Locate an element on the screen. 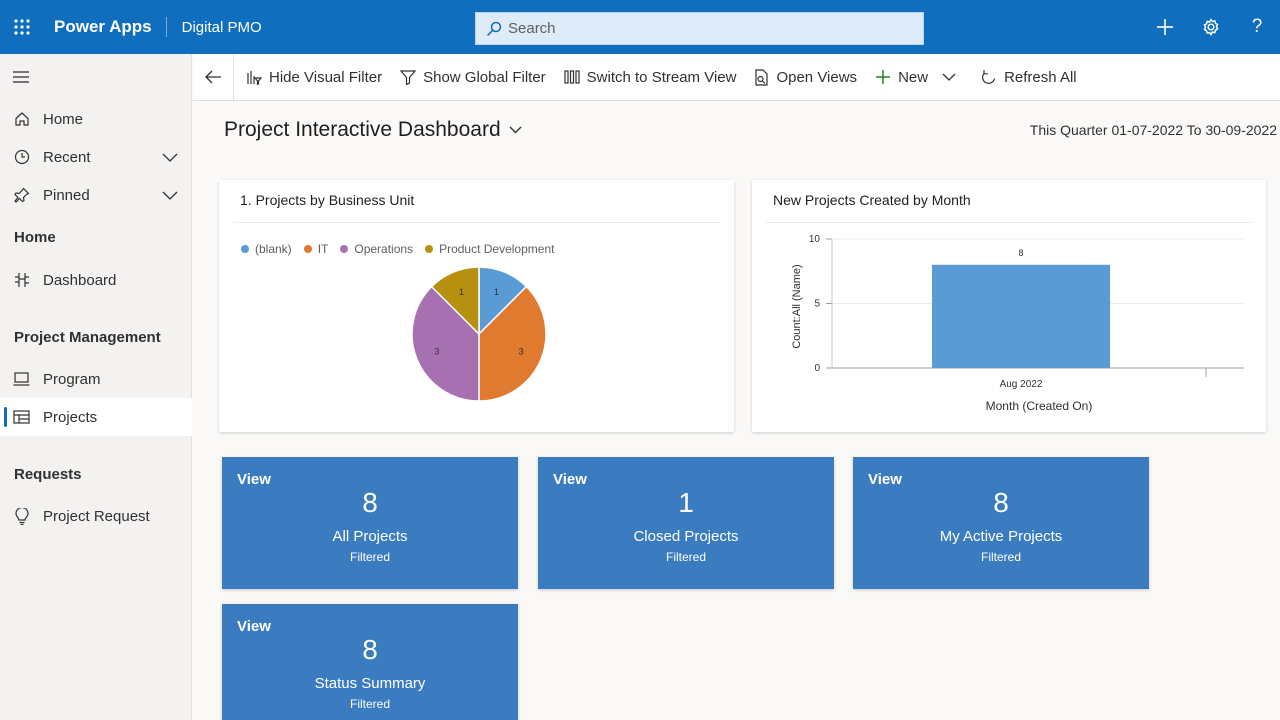  switch-stream-view-label: Switch to Stream View is located at coordinates (661, 77).